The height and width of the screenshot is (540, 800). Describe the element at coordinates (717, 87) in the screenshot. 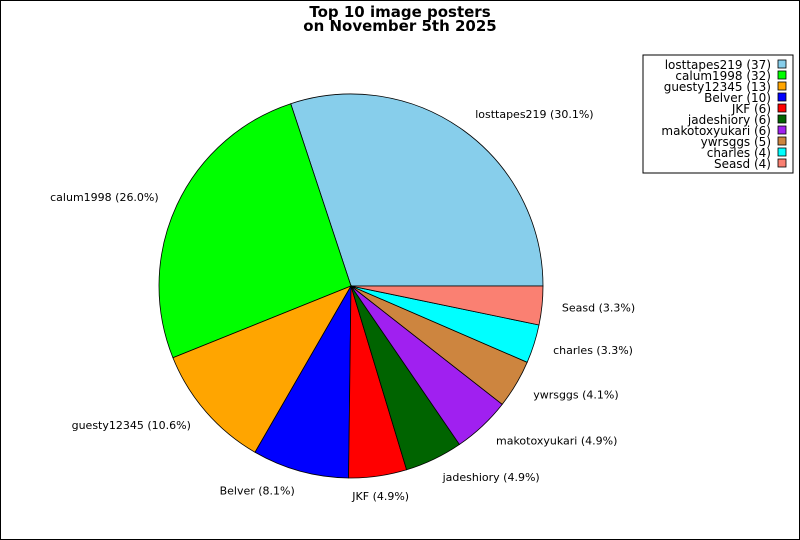

I see `legend-label-guesty12345: guesty12345 (13)` at that location.